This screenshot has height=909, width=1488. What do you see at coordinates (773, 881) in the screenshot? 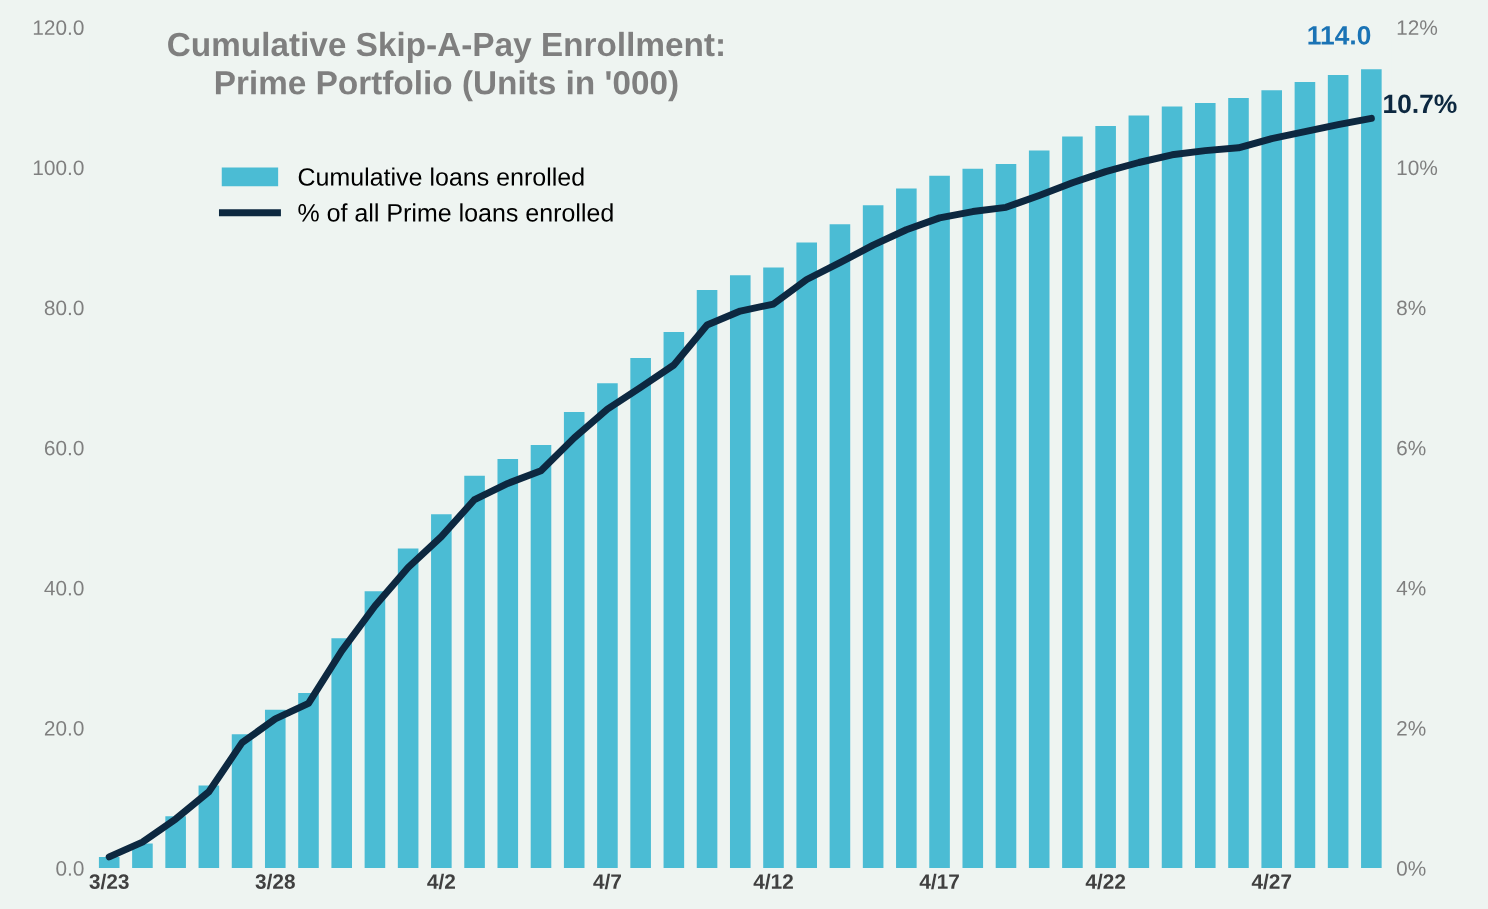
I see `x-tick-label: 4/12` at bounding box center [773, 881].